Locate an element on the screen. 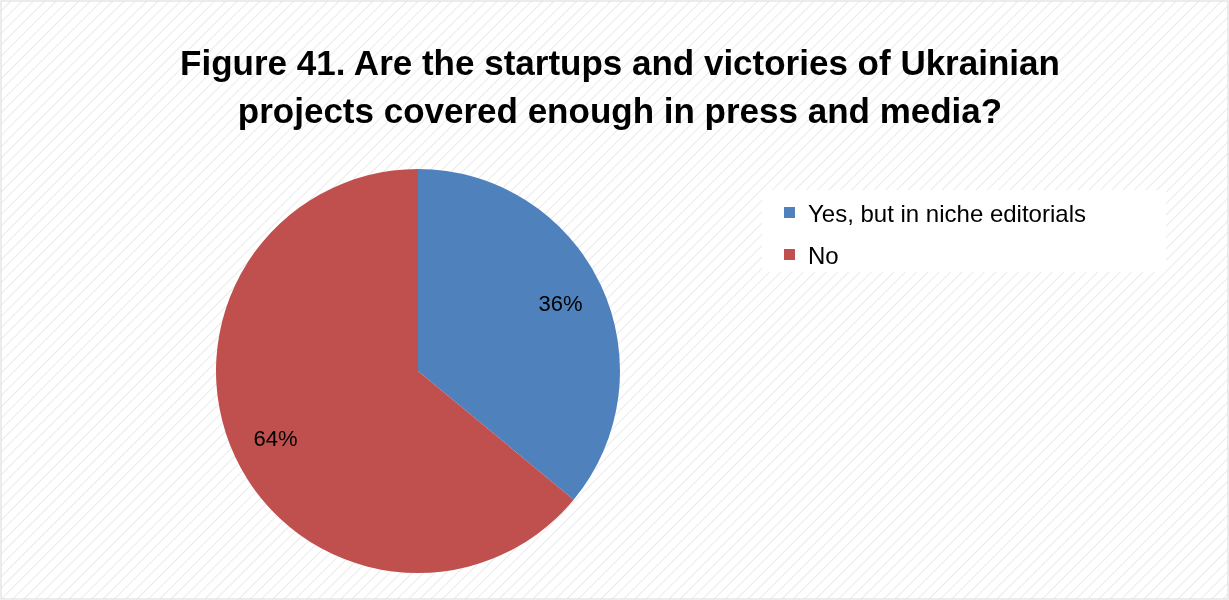  chart-title: Figure 41. Are the startups and victories of Ukrainian projects covered enough in press and media? is located at coordinates (620, 86).